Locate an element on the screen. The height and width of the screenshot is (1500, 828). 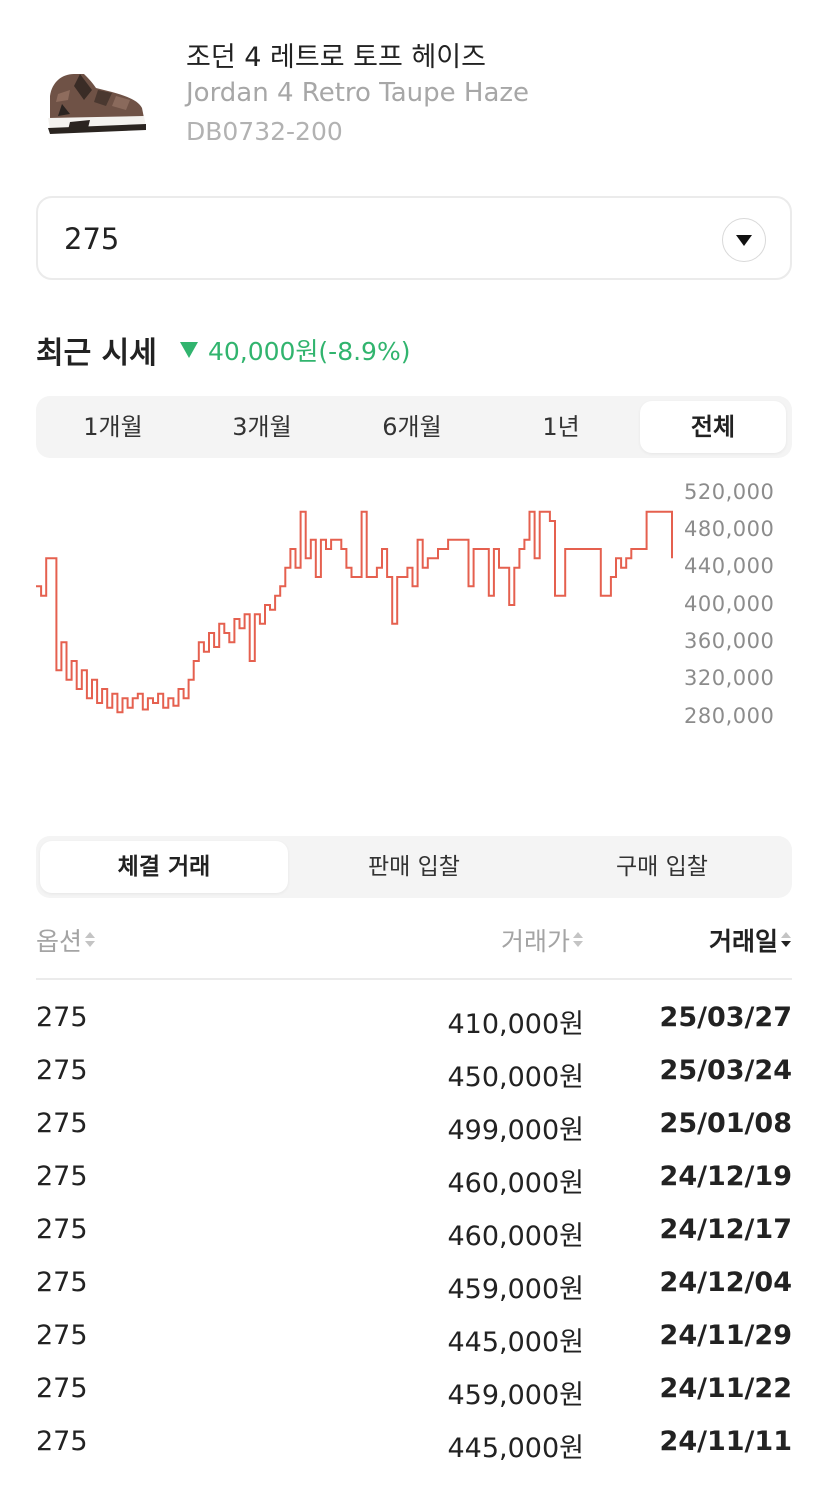
price-series-line is located at coordinates (354, 612).